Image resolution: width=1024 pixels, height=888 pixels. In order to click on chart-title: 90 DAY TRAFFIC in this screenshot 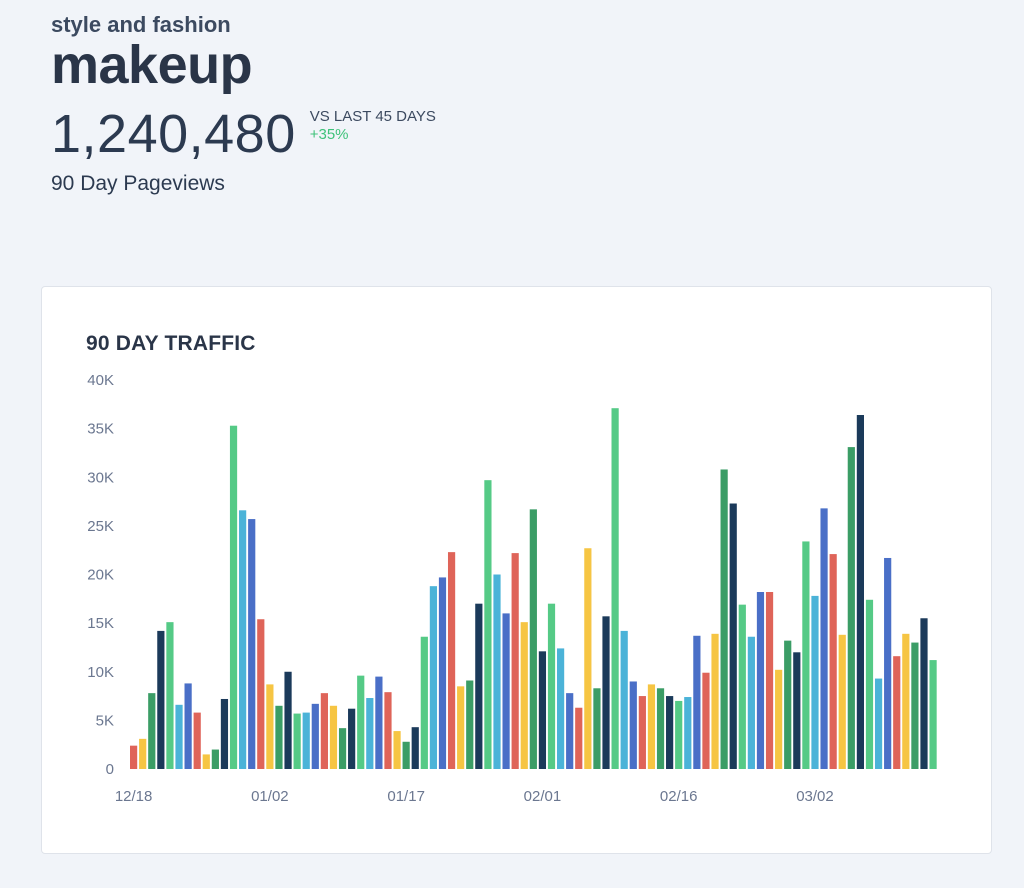, I will do `click(171, 343)`.